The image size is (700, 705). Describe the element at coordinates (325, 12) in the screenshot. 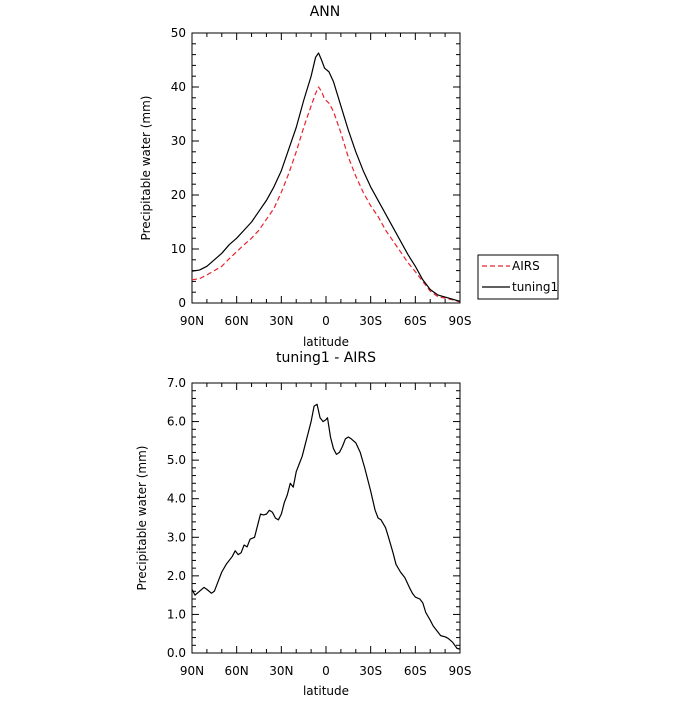

I see `top-panel-title: ANN` at that location.